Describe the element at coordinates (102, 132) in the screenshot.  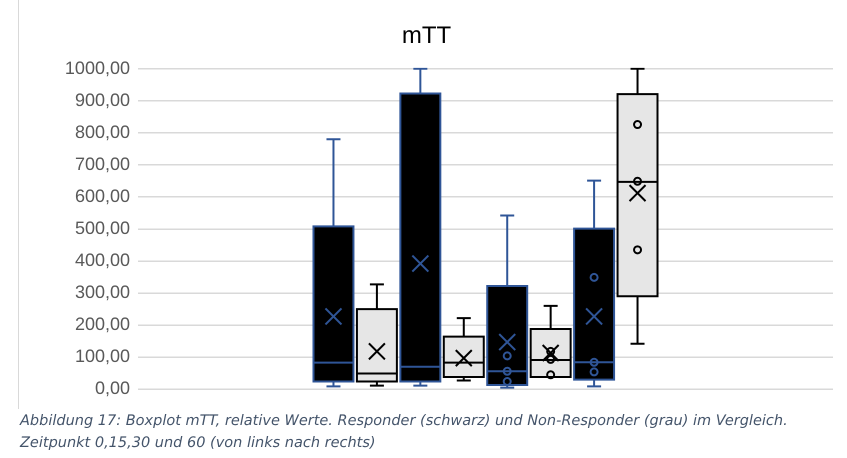
I see `y-tick-label: 800,00` at that location.